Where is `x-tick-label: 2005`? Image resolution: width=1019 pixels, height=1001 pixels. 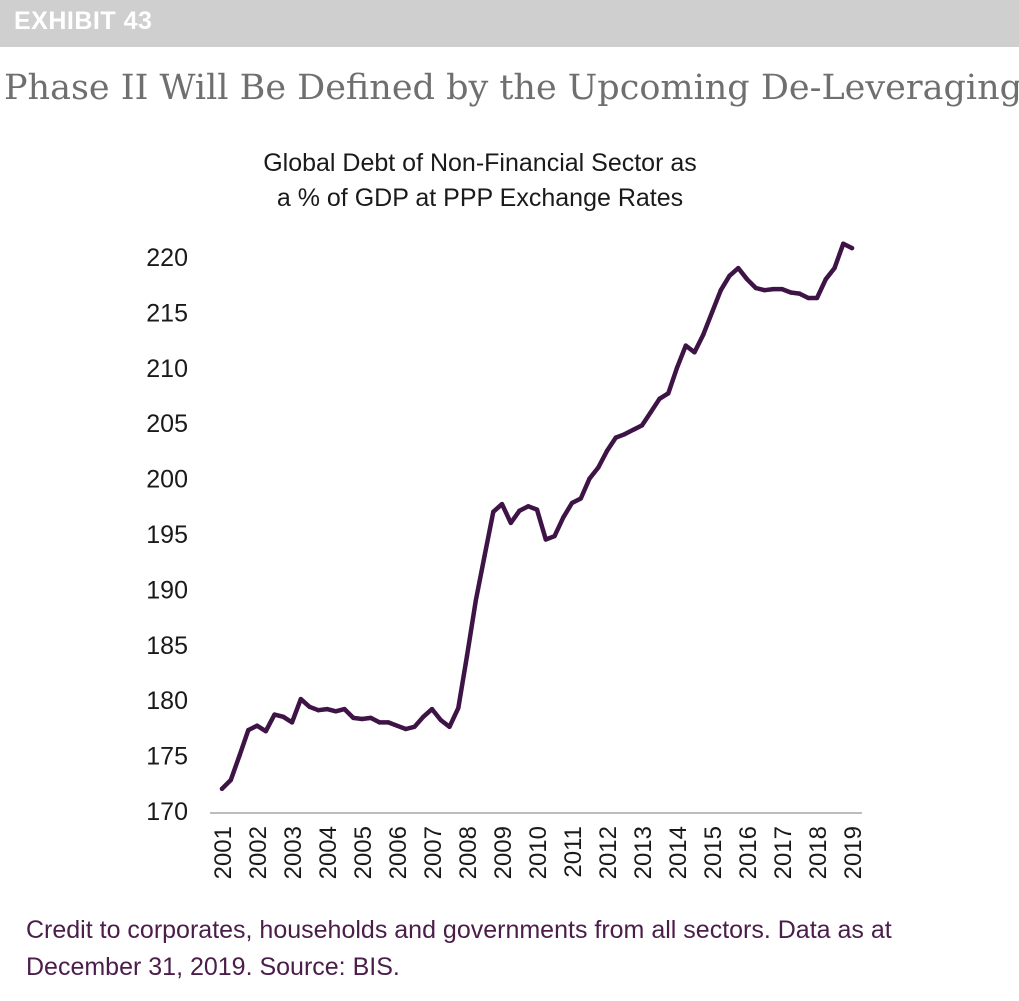 x-tick-label: 2005 is located at coordinates (363, 852).